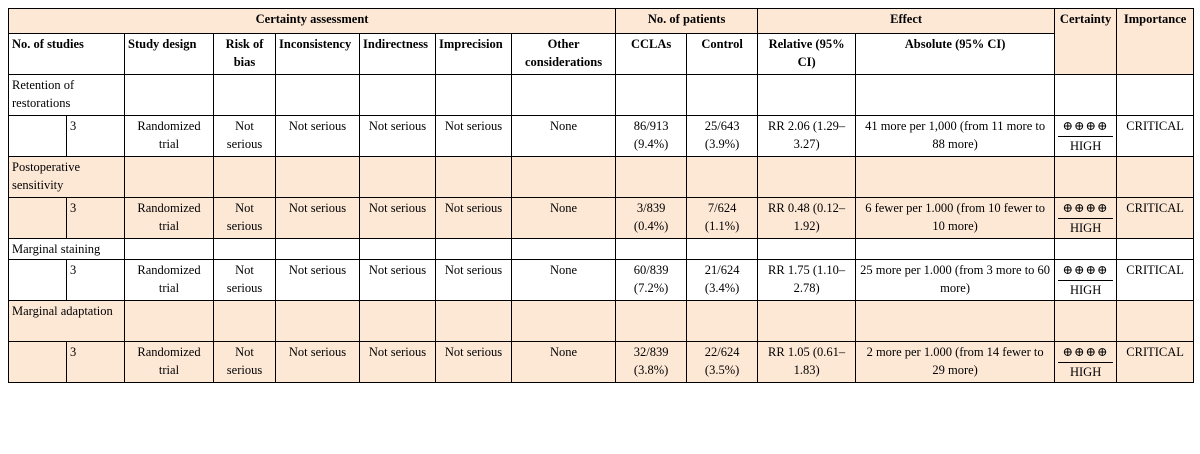  What do you see at coordinates (312, 21) in the screenshot?
I see `header-certainty-assessment: Certainty assessment` at bounding box center [312, 21].